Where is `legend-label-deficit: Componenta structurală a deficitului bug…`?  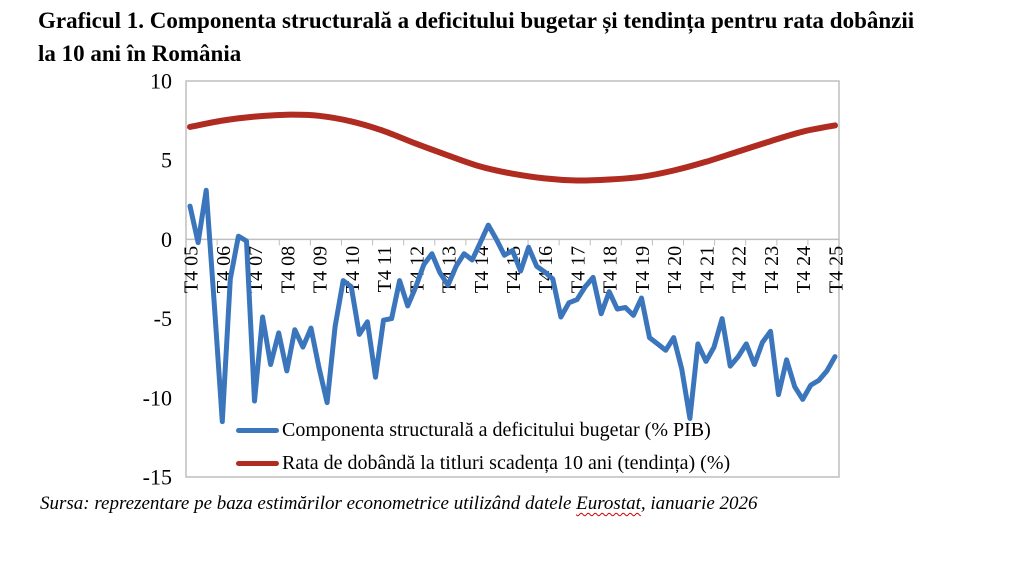 legend-label-deficit: Componenta structurală a deficitului bug… is located at coordinates (496, 430).